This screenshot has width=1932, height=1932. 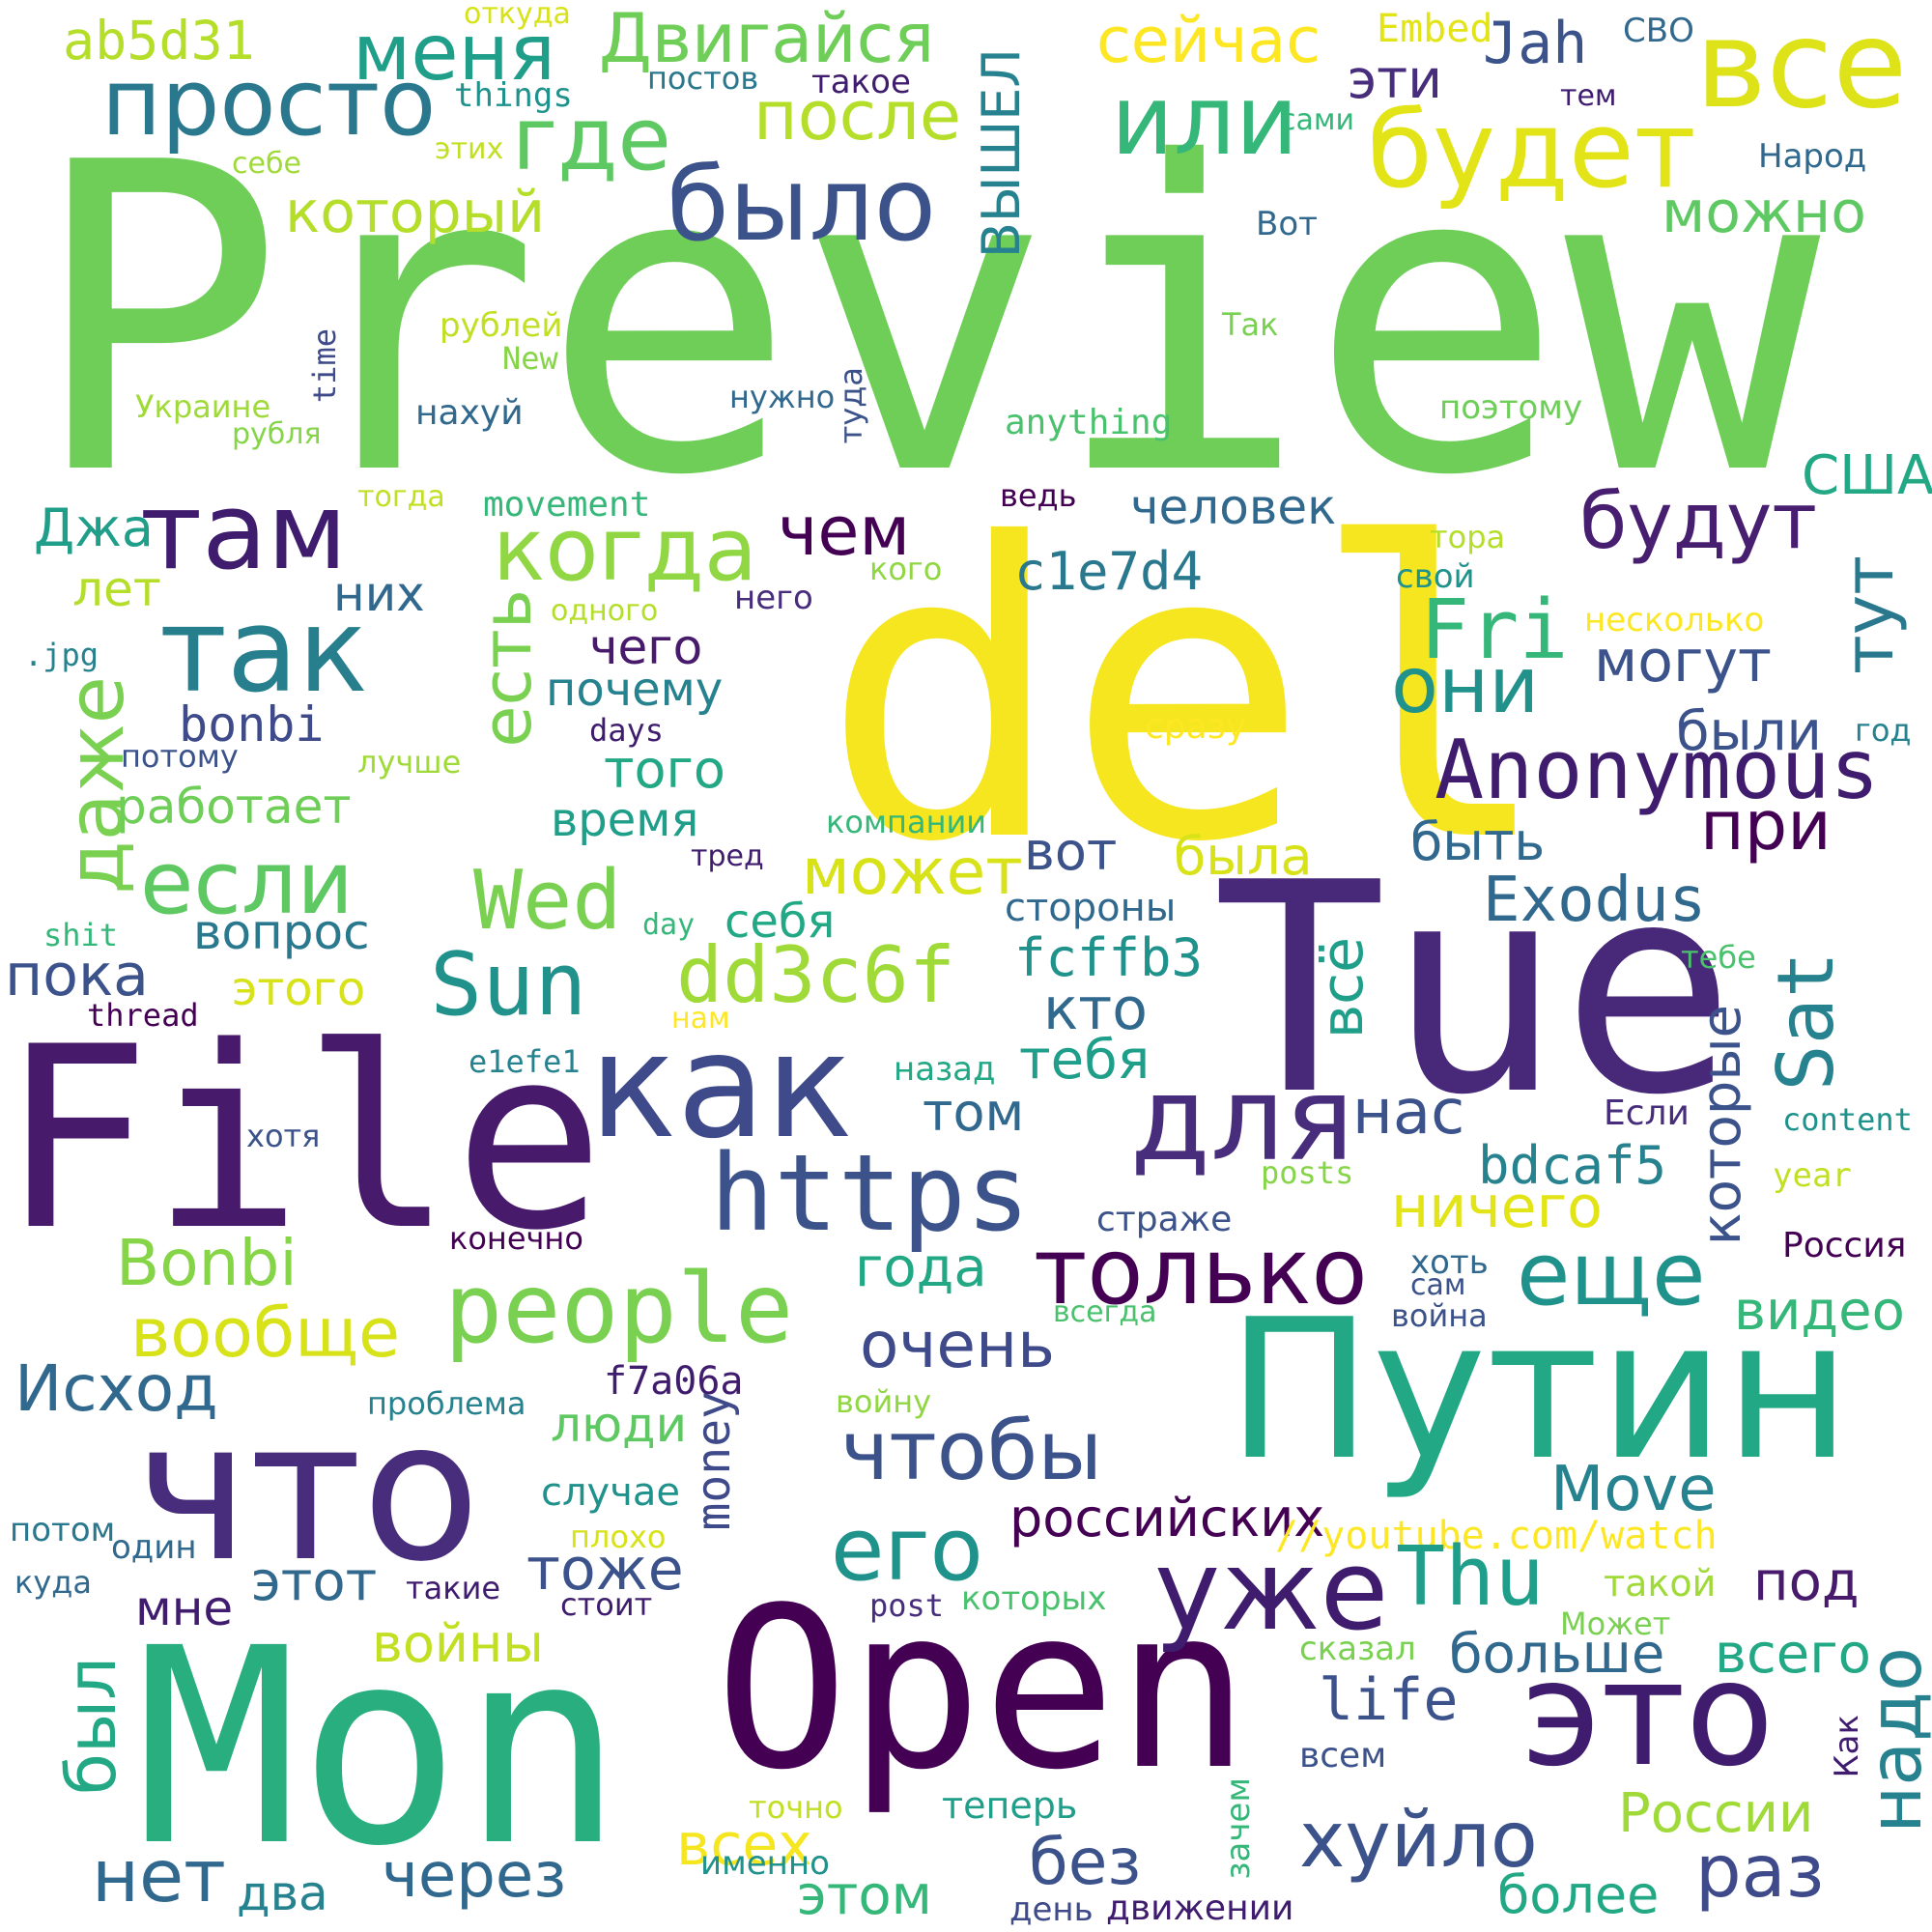 What do you see at coordinates (547, 901) in the screenshot?
I see `word-wed: Wed` at bounding box center [547, 901].